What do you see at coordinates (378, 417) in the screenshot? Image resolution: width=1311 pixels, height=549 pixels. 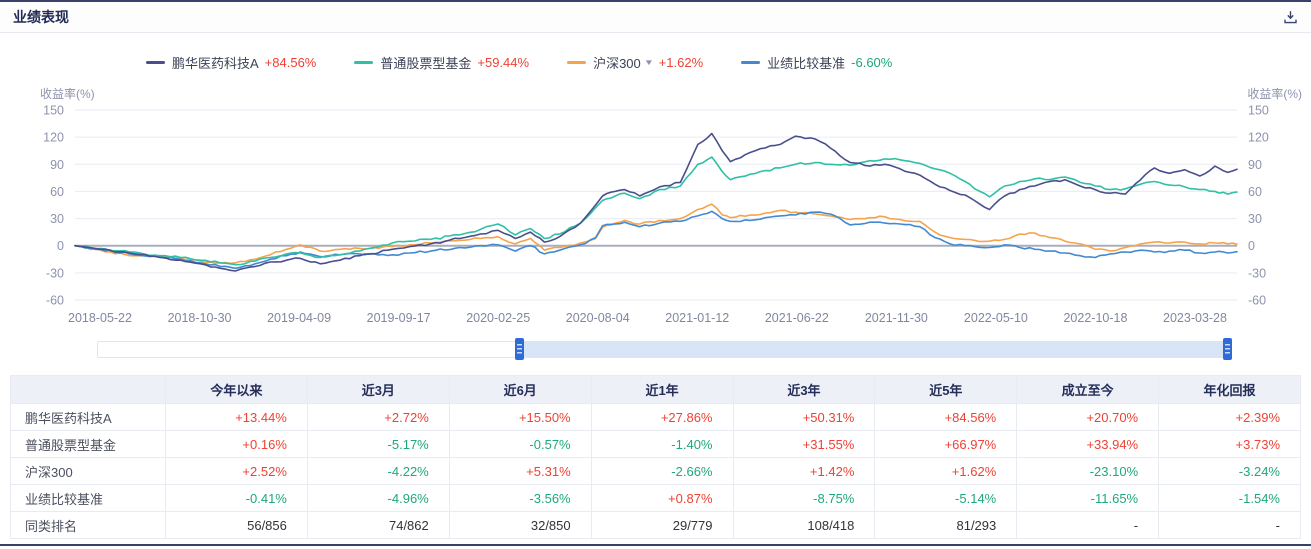 I see `table-cell: +2.72%` at bounding box center [378, 417].